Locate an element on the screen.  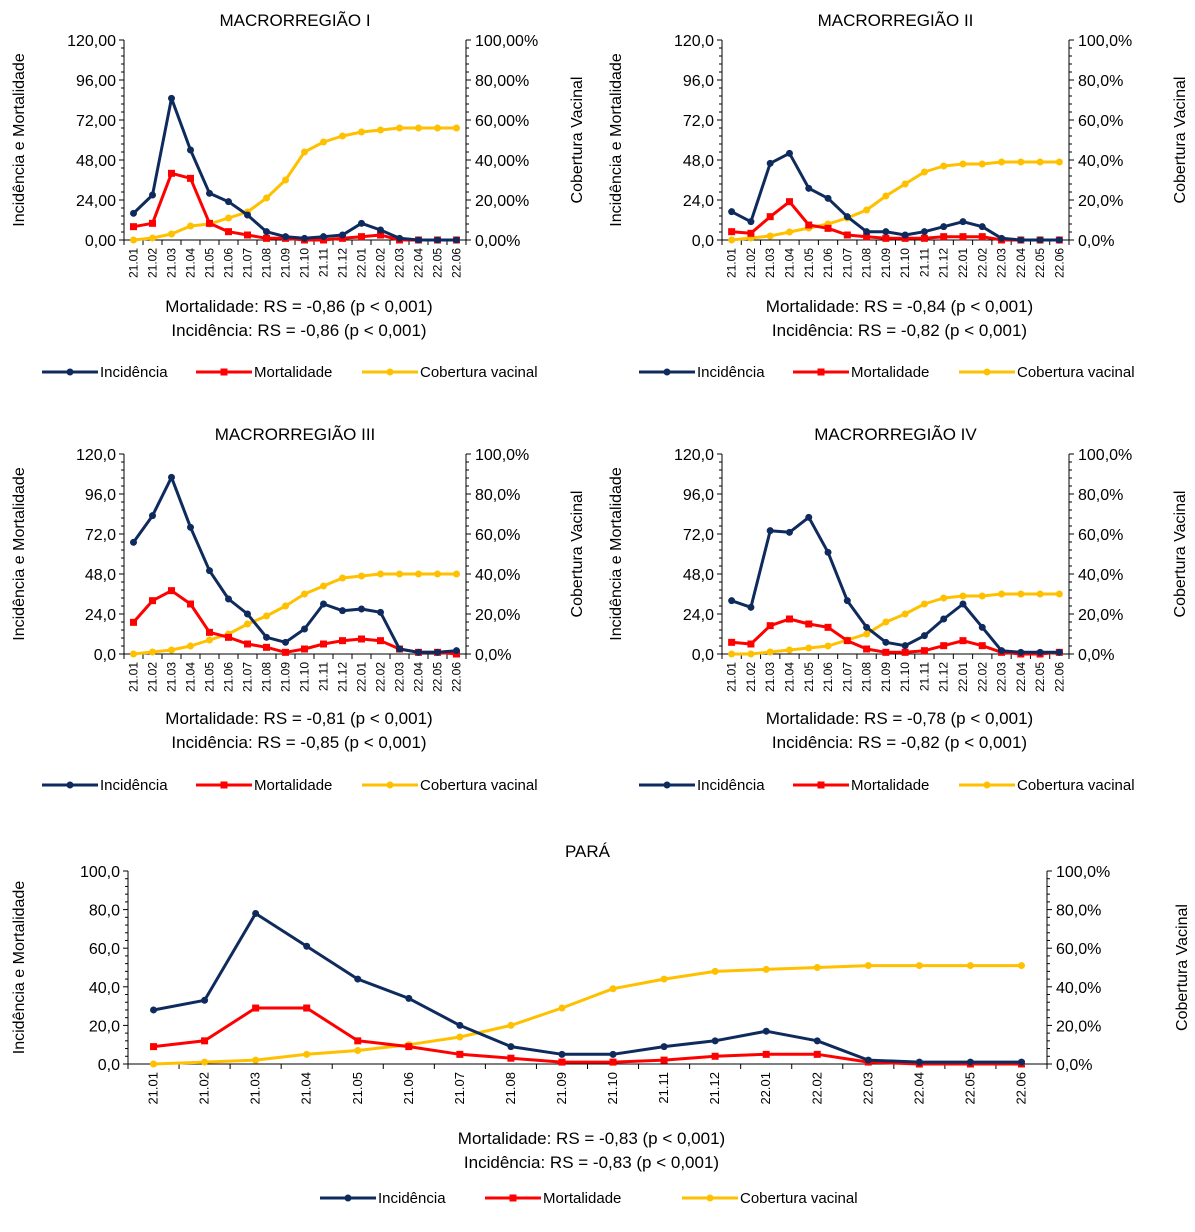
x-tick-label: 21.11 is located at coordinates (924, 676).